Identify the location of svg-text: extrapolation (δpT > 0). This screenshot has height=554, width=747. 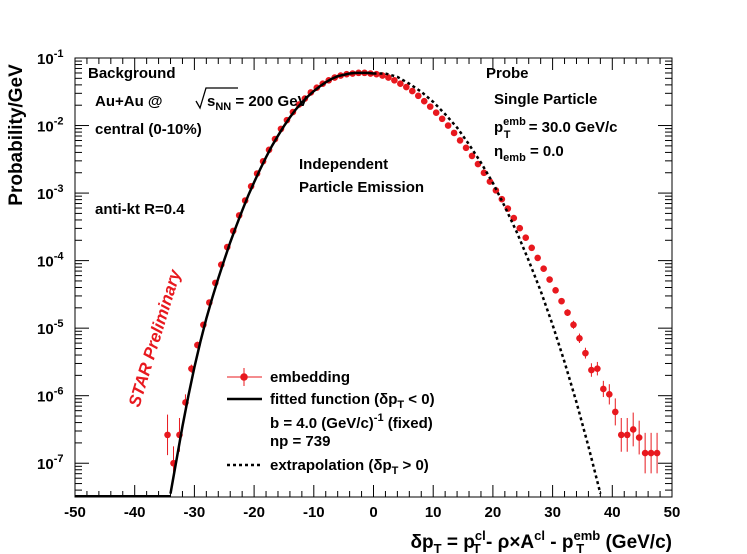
(349, 467).